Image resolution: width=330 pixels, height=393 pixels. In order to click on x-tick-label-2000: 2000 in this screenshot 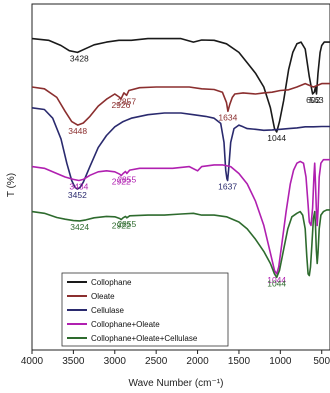, I will do `click(197, 361)`.